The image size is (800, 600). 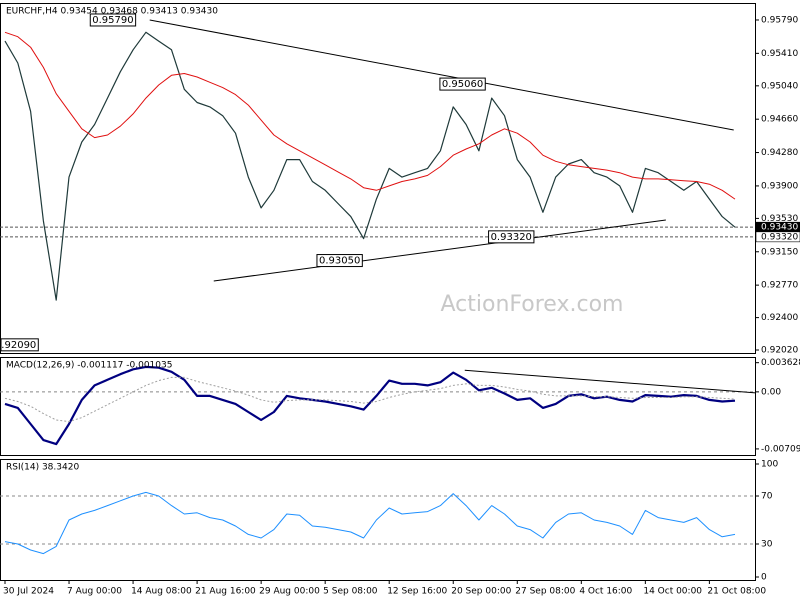 What do you see at coordinates (532, 304) in the screenshot?
I see `watermark: ActionForex.com` at bounding box center [532, 304].